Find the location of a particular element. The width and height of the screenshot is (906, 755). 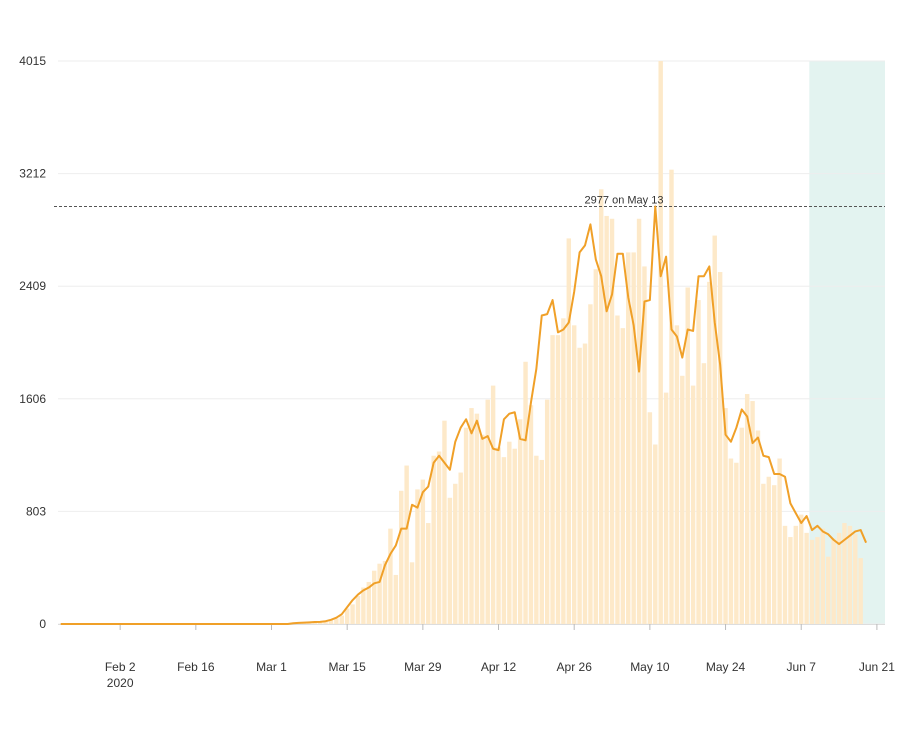

x-tick-label: Jun 7 is located at coordinates (802, 667).